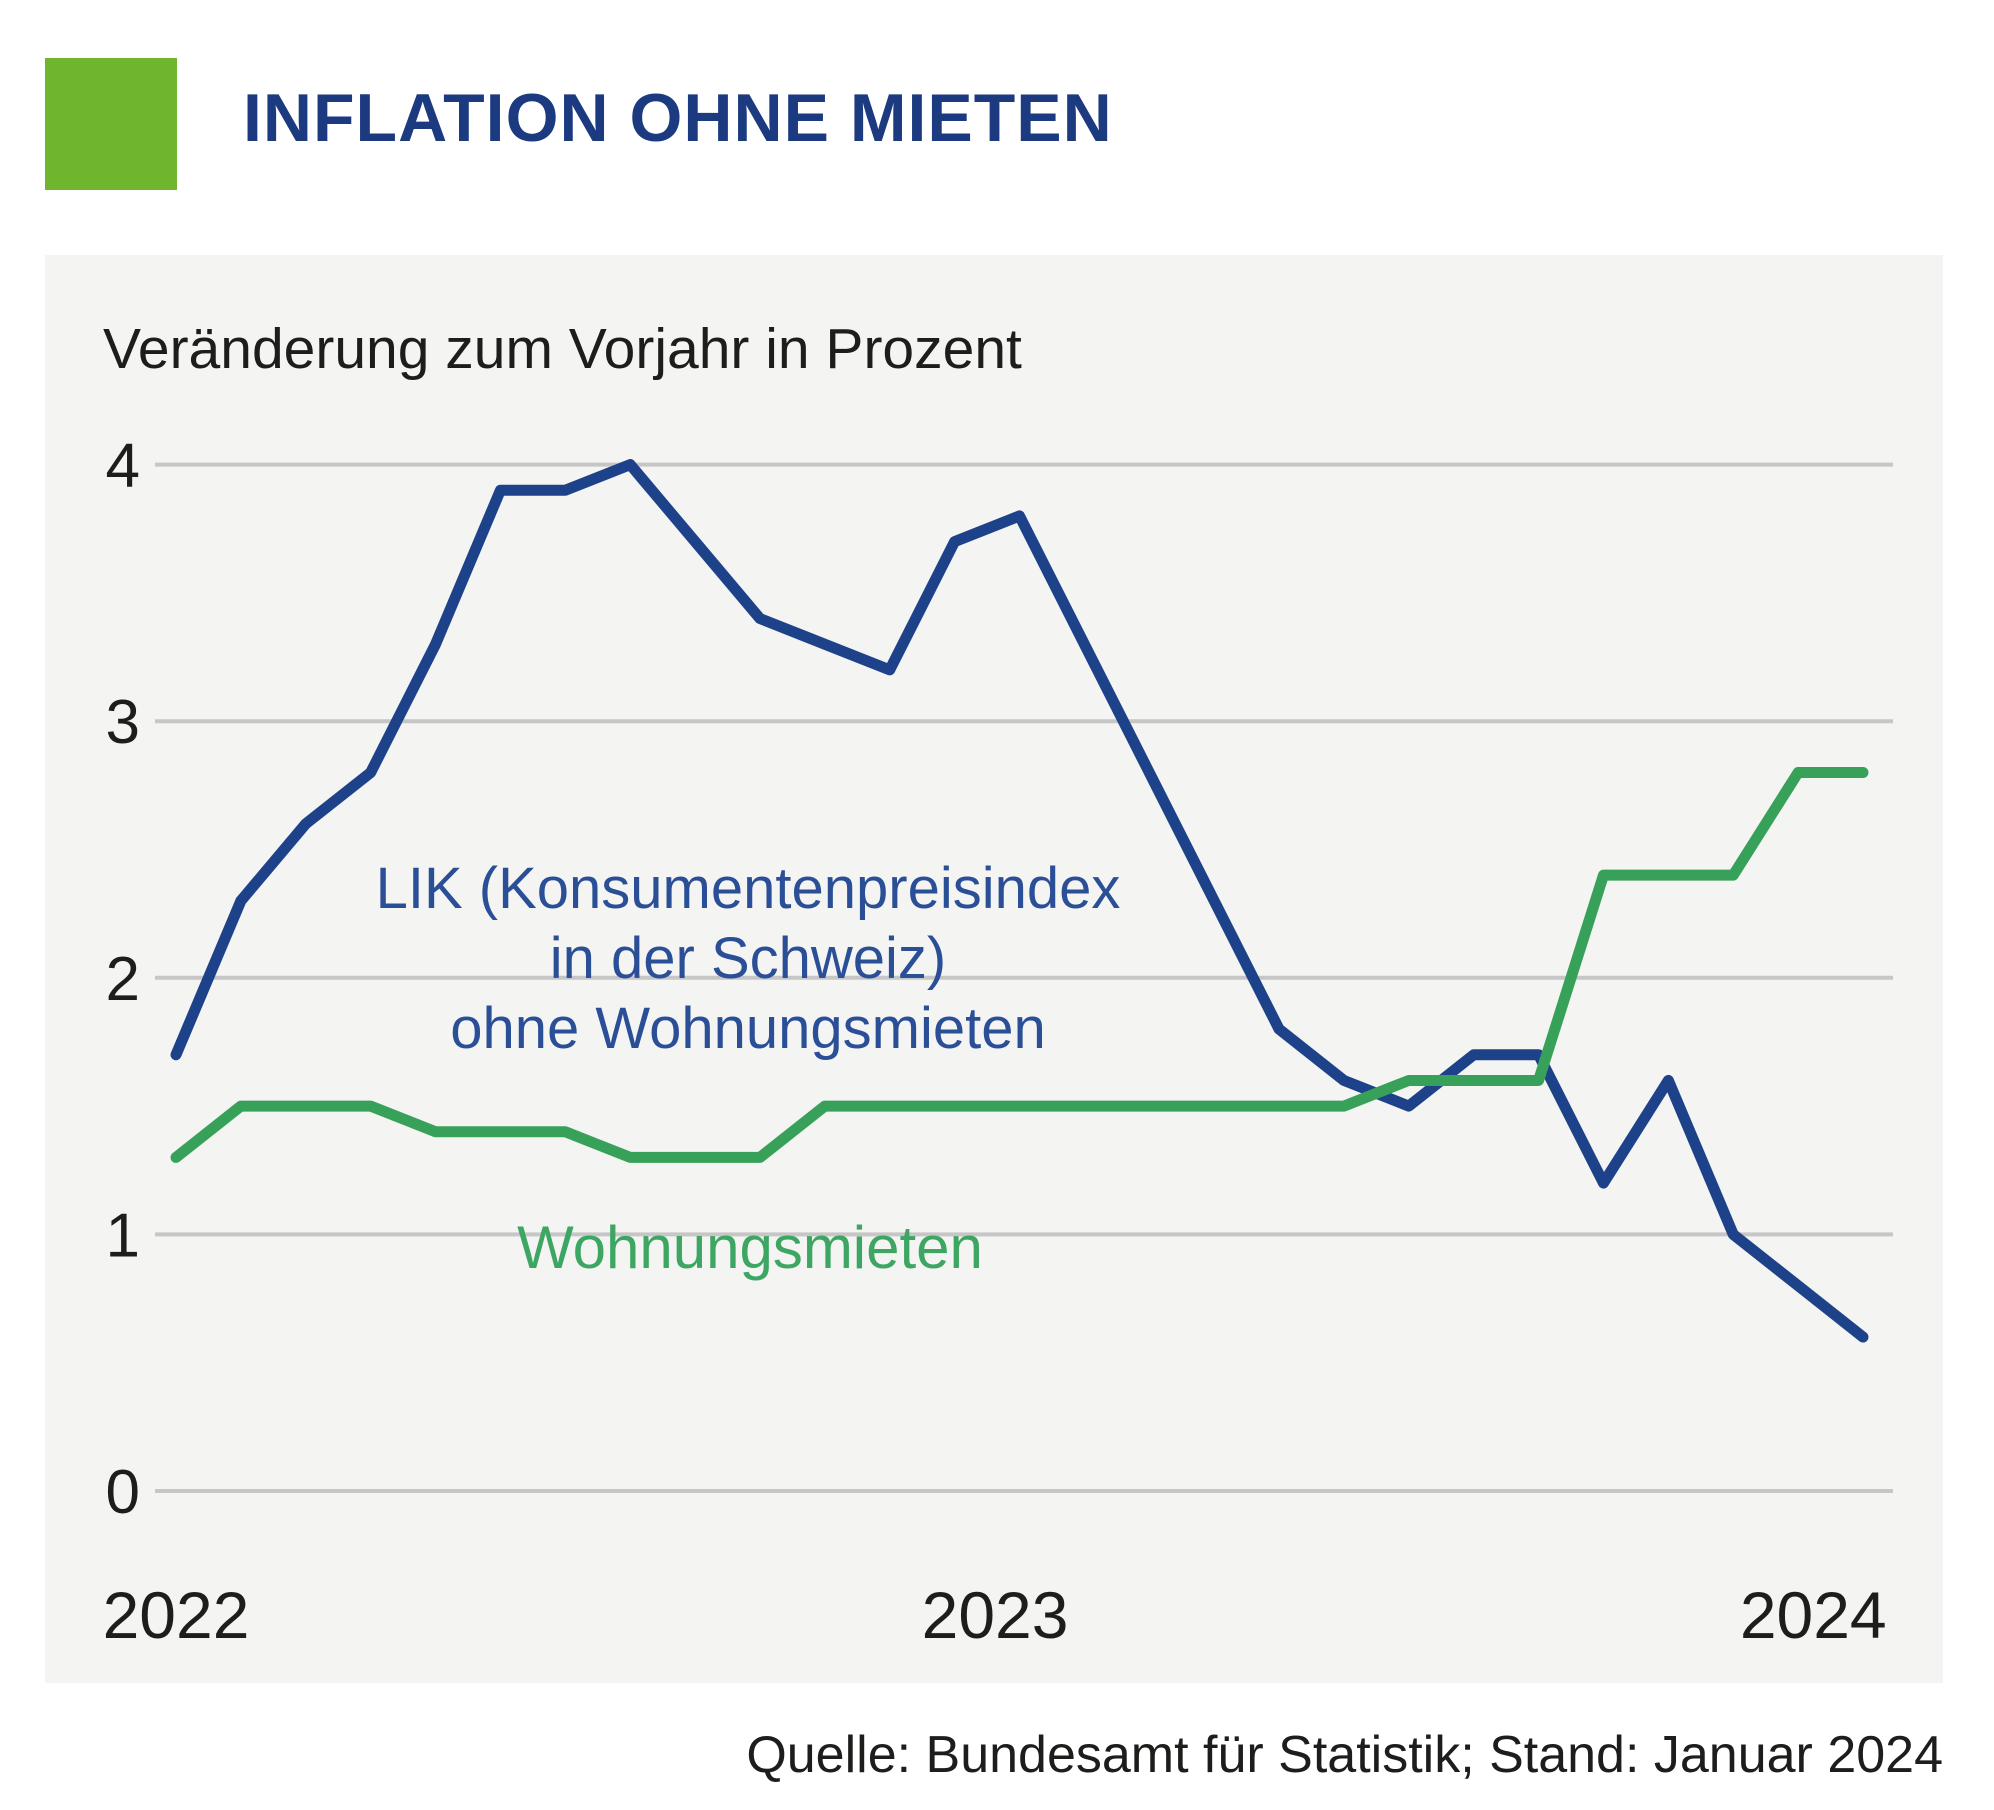  I want to click on y-tick-label-0: 0, so click(123, 1492).